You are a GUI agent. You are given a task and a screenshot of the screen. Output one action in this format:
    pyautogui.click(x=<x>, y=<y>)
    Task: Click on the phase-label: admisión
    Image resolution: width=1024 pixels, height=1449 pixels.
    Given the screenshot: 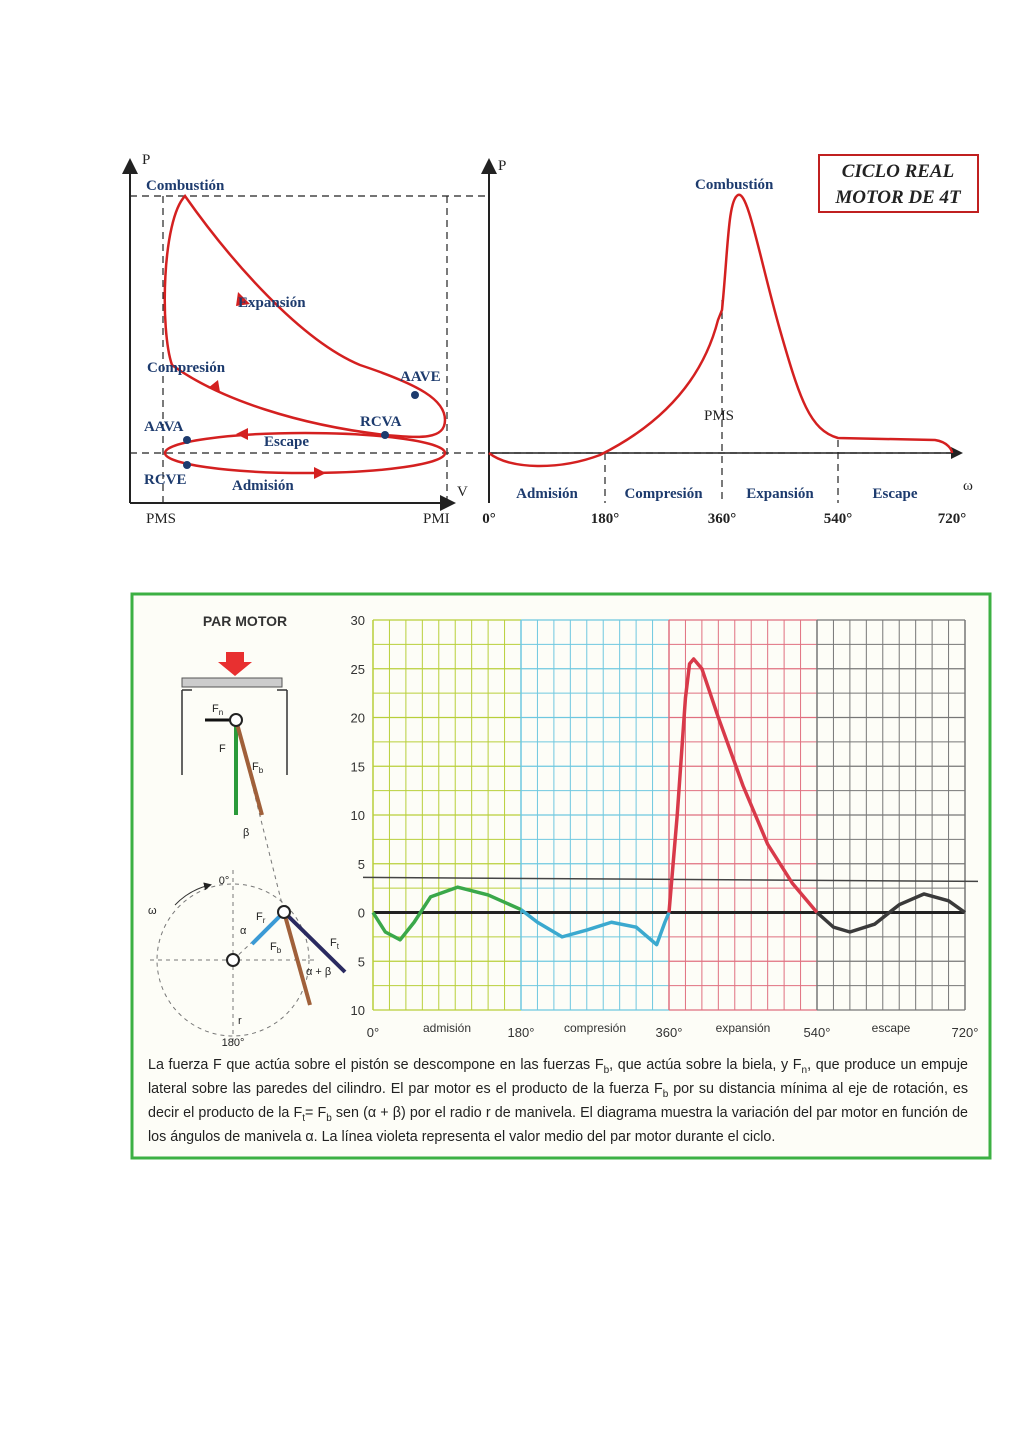 What is the action you would take?
    pyautogui.click(x=447, y=1028)
    